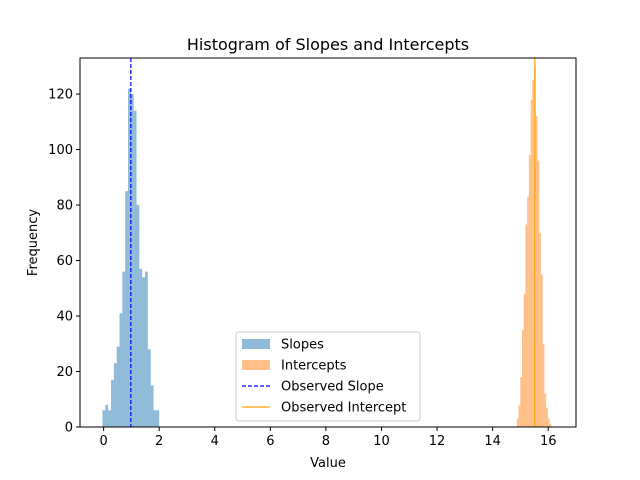 The height and width of the screenshot is (480, 640). I want to click on legend-label-observed-intercept: Observed Intercept, so click(343, 408).